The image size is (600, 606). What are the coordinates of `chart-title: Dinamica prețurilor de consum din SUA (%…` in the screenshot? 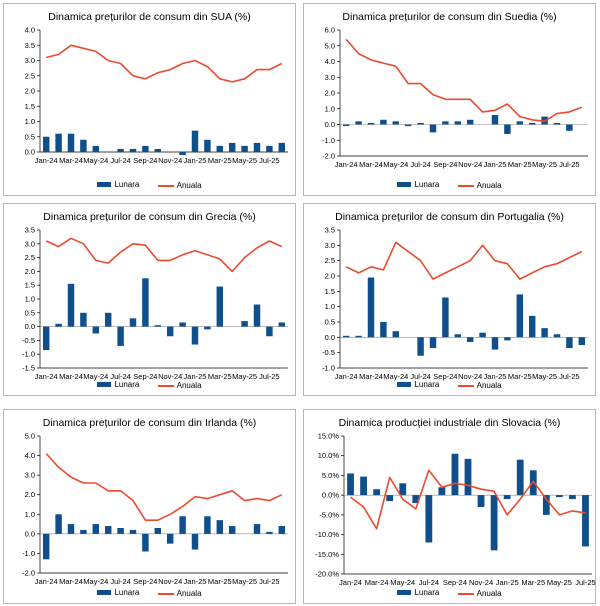 It's located at (149, 17).